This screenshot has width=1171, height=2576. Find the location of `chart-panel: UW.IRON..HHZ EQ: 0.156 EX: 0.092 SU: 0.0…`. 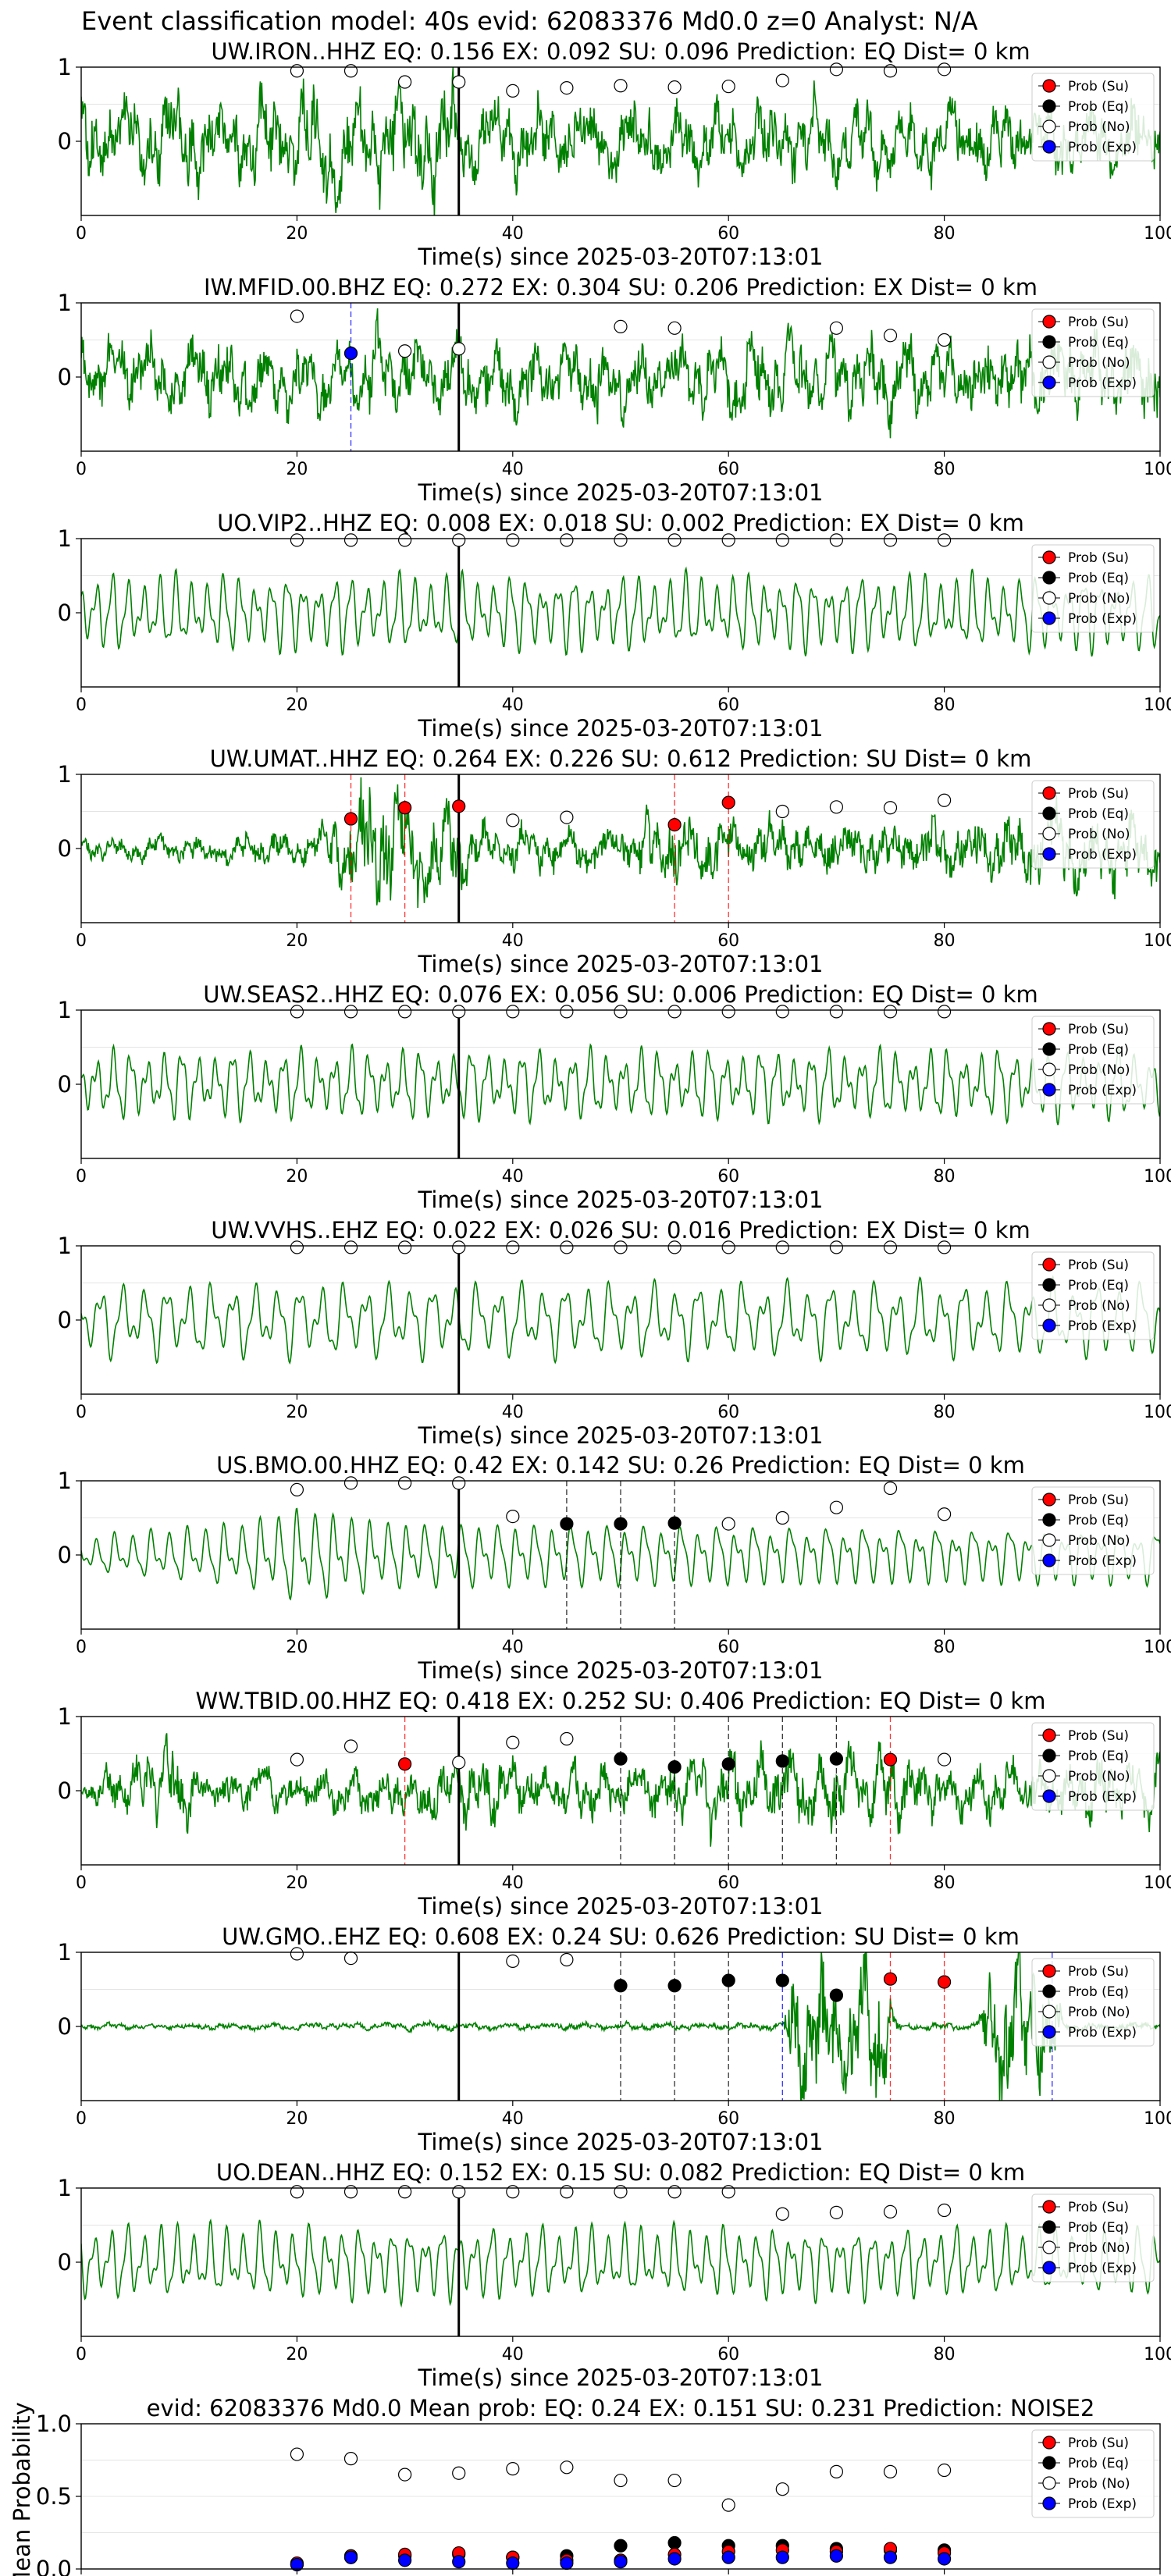

chart-panel: UW.IRON..HHZ EQ: 0.156 EX: 0.092 SU: 0.0… is located at coordinates (614, 154).